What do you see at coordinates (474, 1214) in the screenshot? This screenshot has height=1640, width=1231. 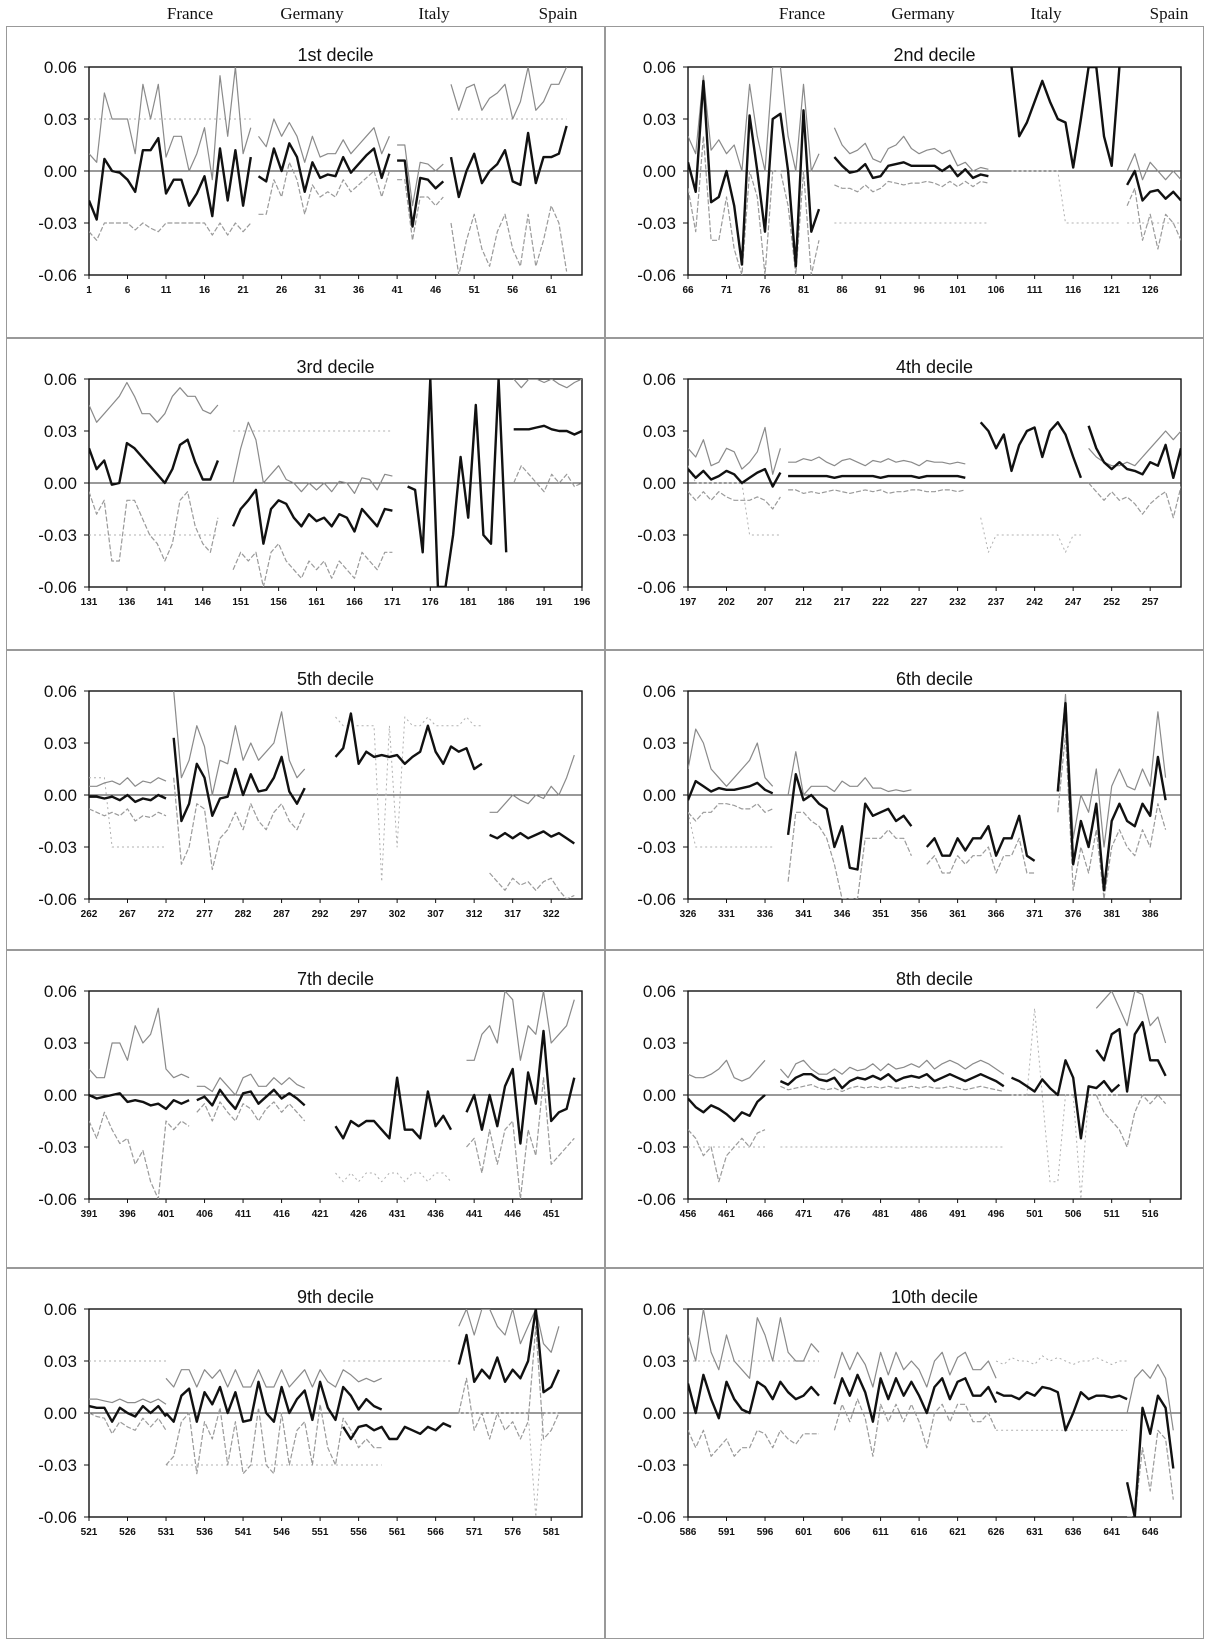 I see `x-tick-label: 441` at bounding box center [474, 1214].